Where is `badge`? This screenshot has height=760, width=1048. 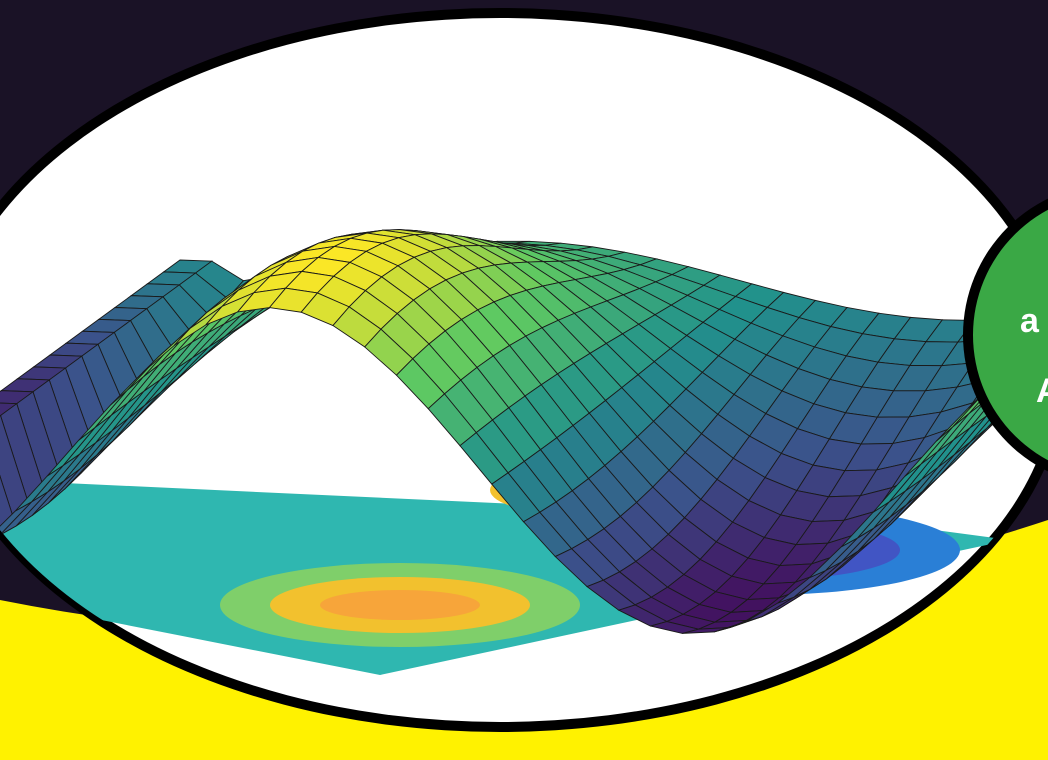 badge is located at coordinates (1010, 335).